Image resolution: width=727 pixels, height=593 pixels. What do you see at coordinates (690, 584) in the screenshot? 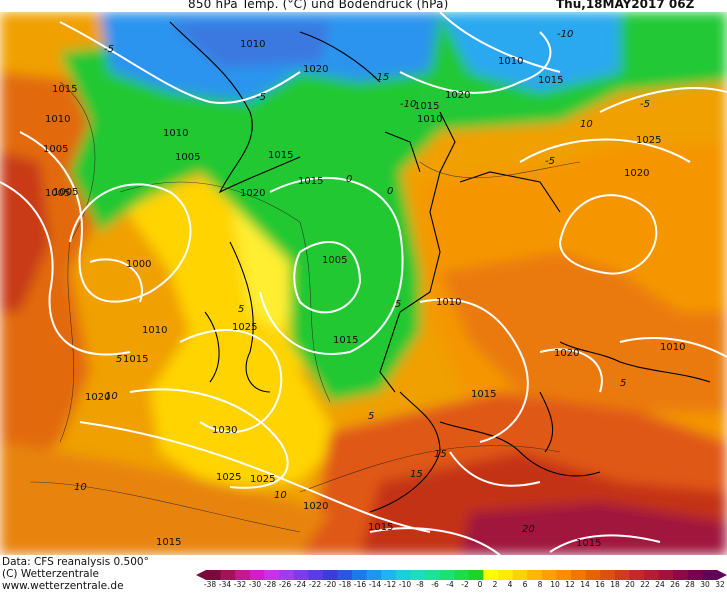
I see `legend-tick-label: 28` at bounding box center [690, 584].